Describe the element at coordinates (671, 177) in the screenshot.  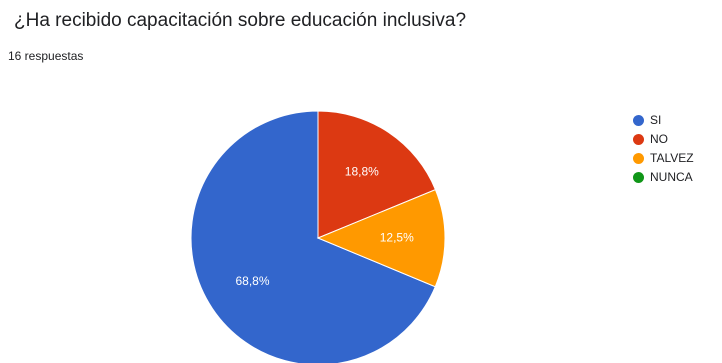
I see `legend-label-nunca: NUNCA` at that location.